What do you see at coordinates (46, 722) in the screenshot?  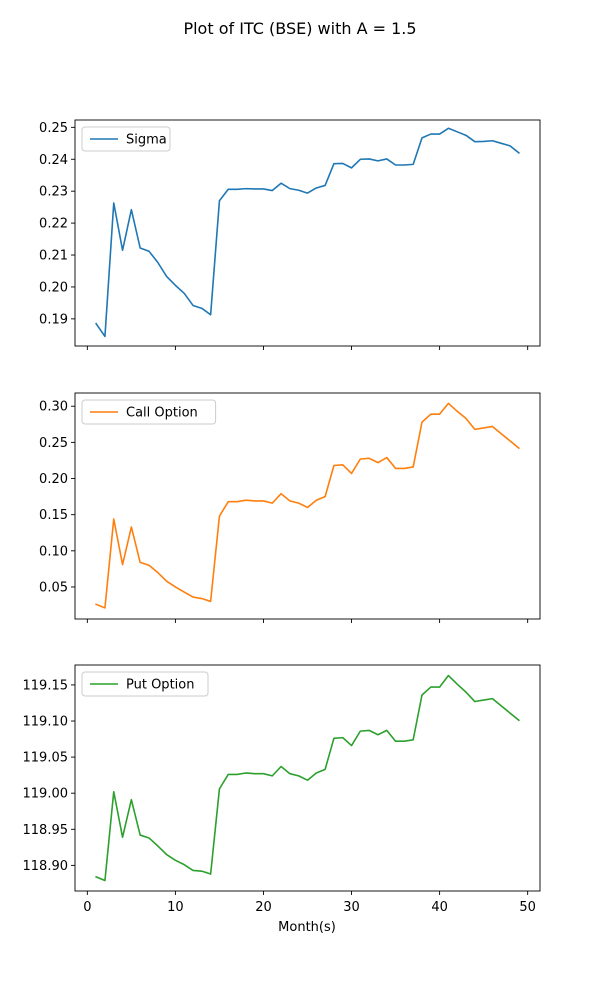 I see `y-tick-label: 119.10` at bounding box center [46, 722].